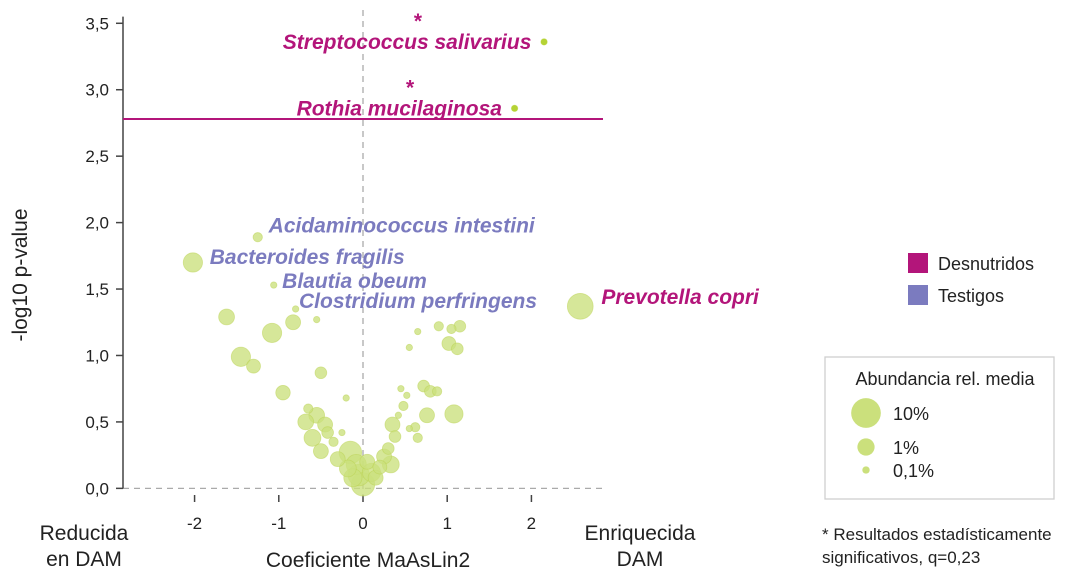  I want to click on group-legend: Desnutridos Testigos, so click(971, 279).